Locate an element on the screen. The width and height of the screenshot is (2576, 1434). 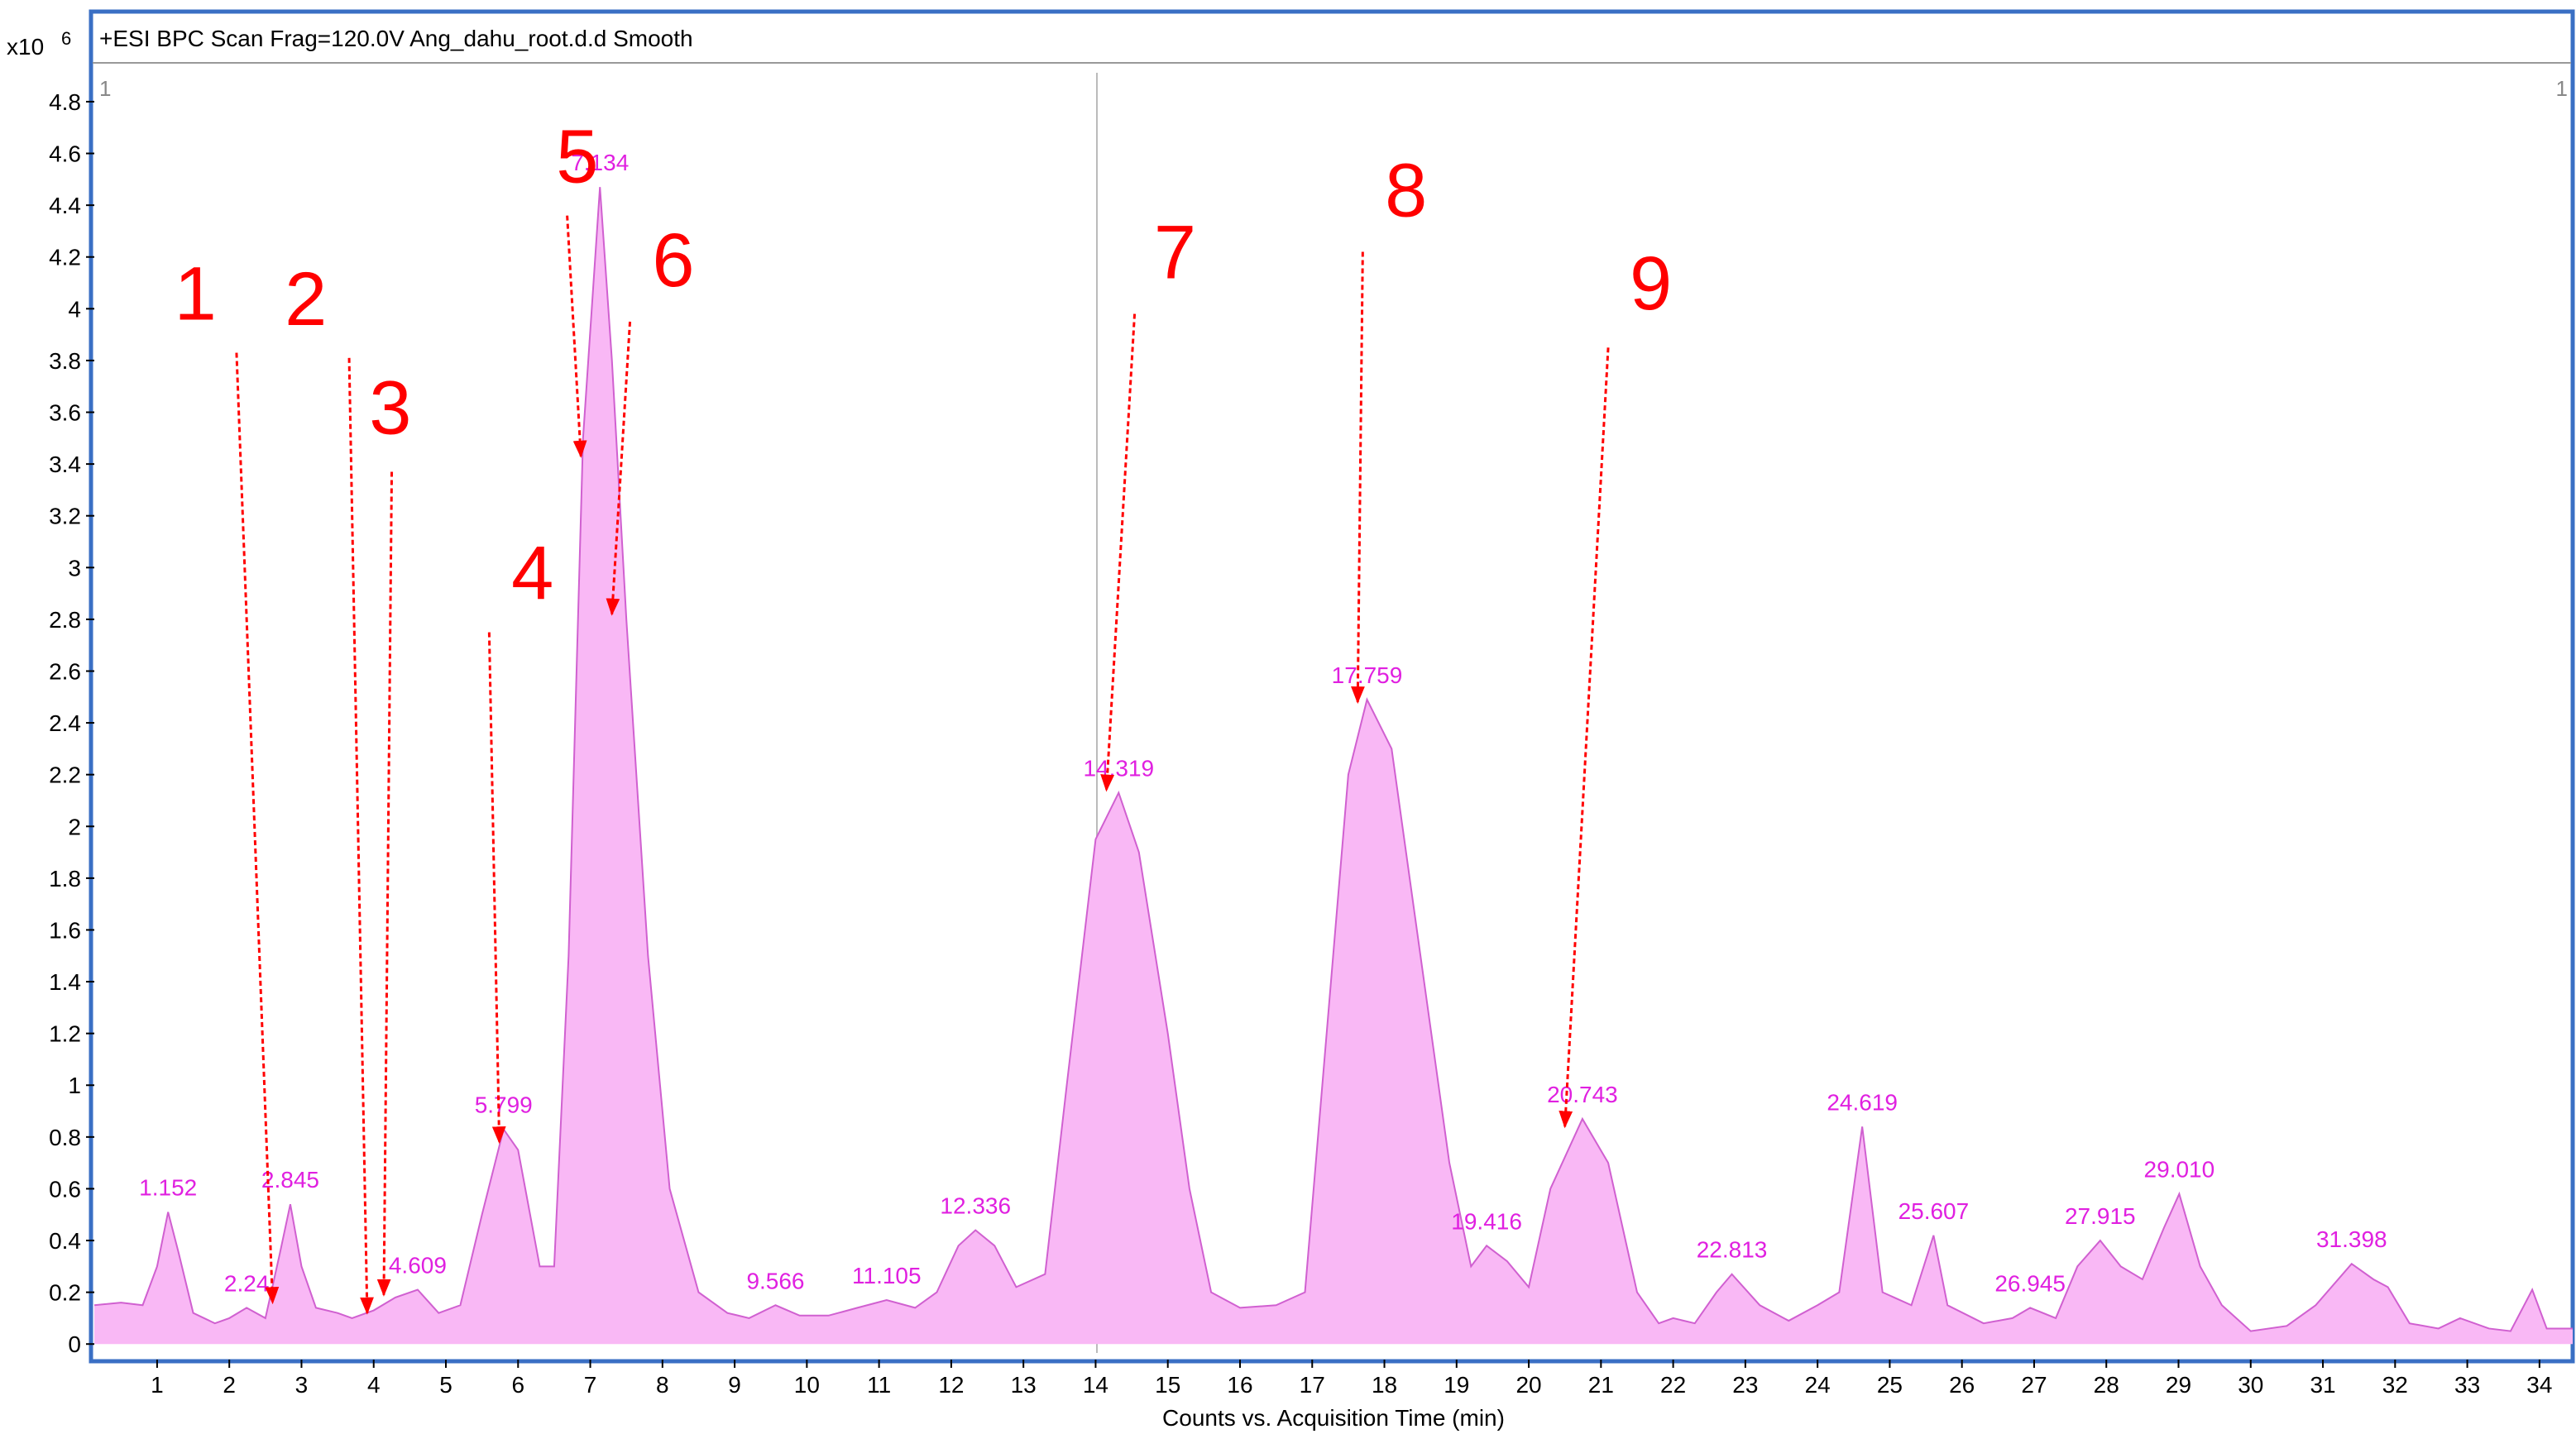
y-tick-label: 1.6 is located at coordinates (65, 930).